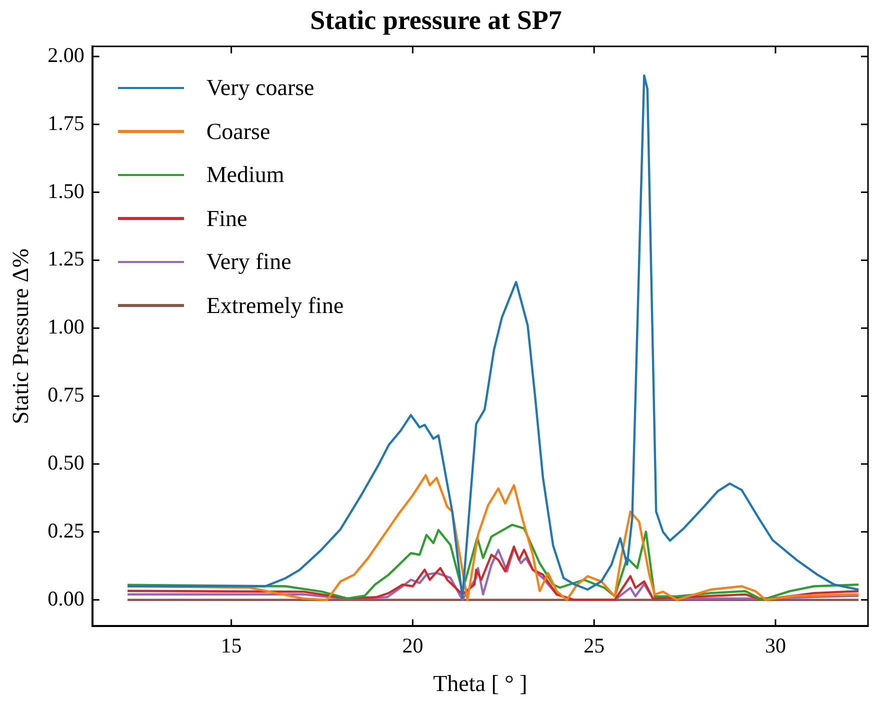  What do you see at coordinates (66, 394) in the screenshot?
I see `y-tick-label: 0.75` at bounding box center [66, 394].